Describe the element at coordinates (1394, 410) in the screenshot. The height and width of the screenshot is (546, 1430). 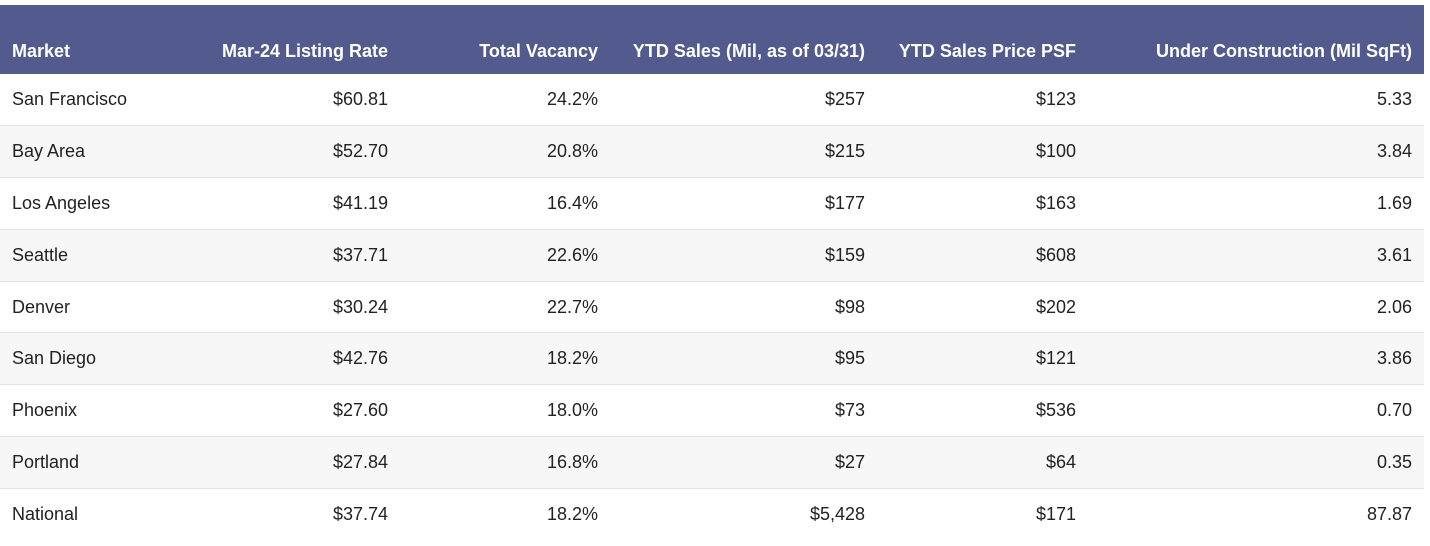
I see `cell-under-construction: 0.70` at that location.